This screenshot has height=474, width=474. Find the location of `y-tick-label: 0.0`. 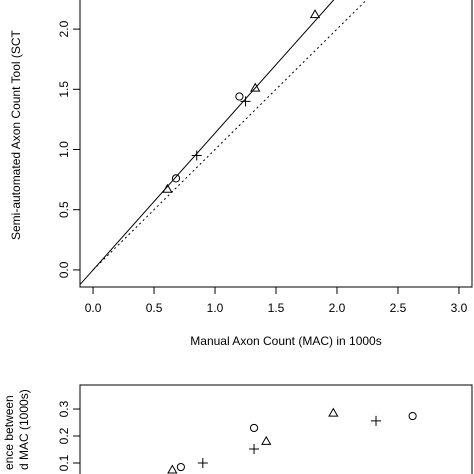

y-tick-label: 0.0 is located at coordinates (64, 269).